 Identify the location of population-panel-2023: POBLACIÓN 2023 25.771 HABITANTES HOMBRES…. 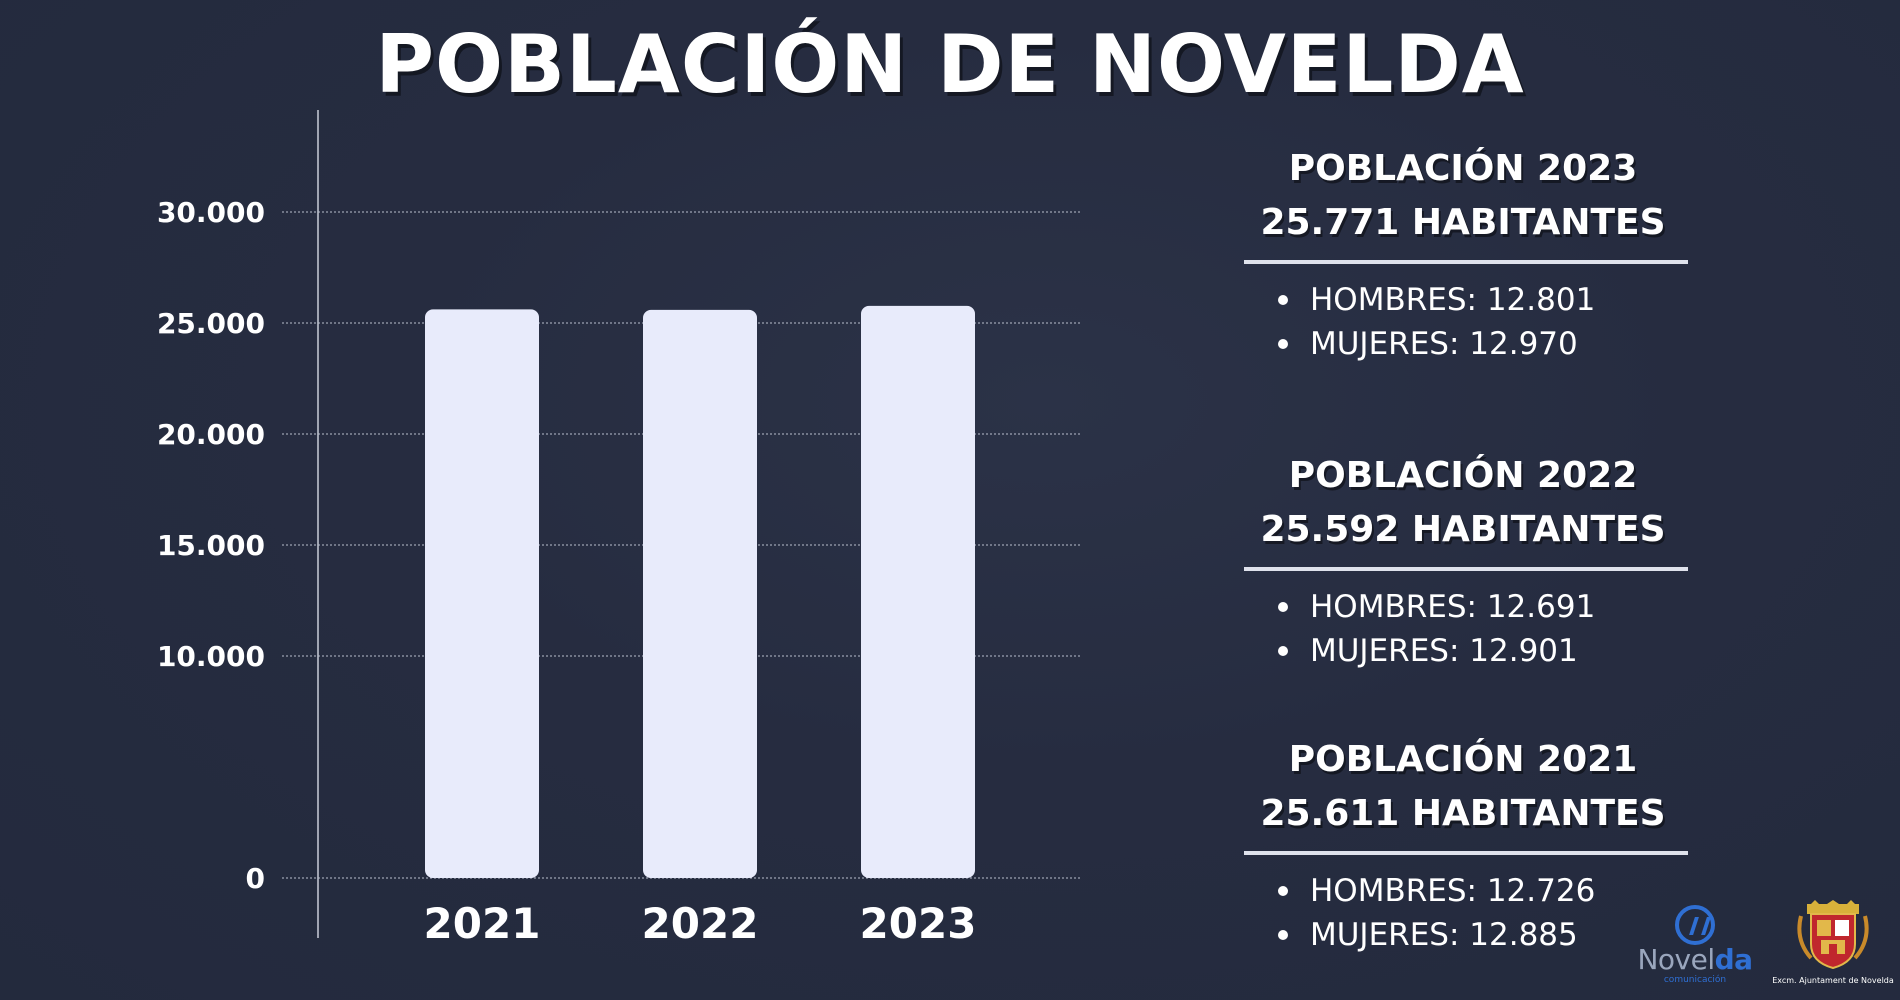
(1463, 254).